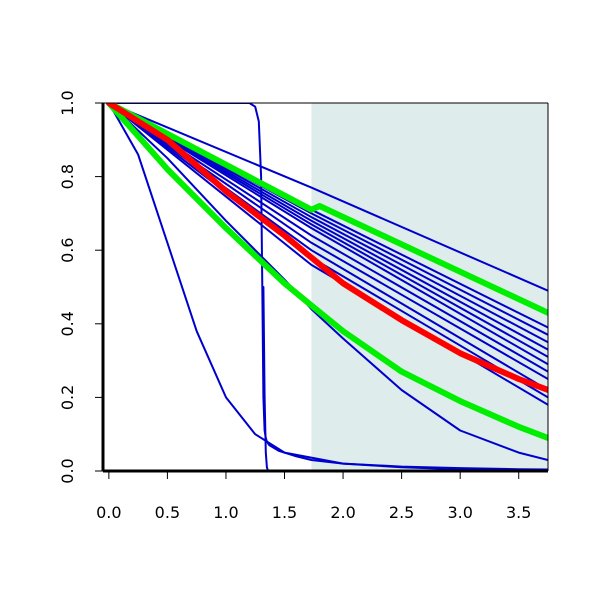 This screenshot has width=600, height=600. I want to click on x-tick-label: 0.0, so click(108, 512).